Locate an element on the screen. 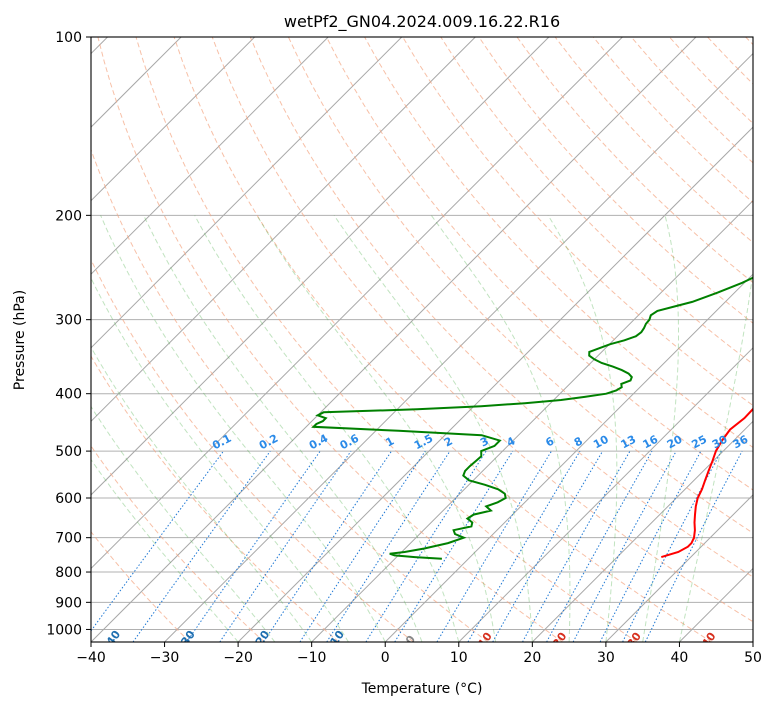 The width and height of the screenshot is (775, 708). mixing-ratio-label: 16 is located at coordinates (651, 442).